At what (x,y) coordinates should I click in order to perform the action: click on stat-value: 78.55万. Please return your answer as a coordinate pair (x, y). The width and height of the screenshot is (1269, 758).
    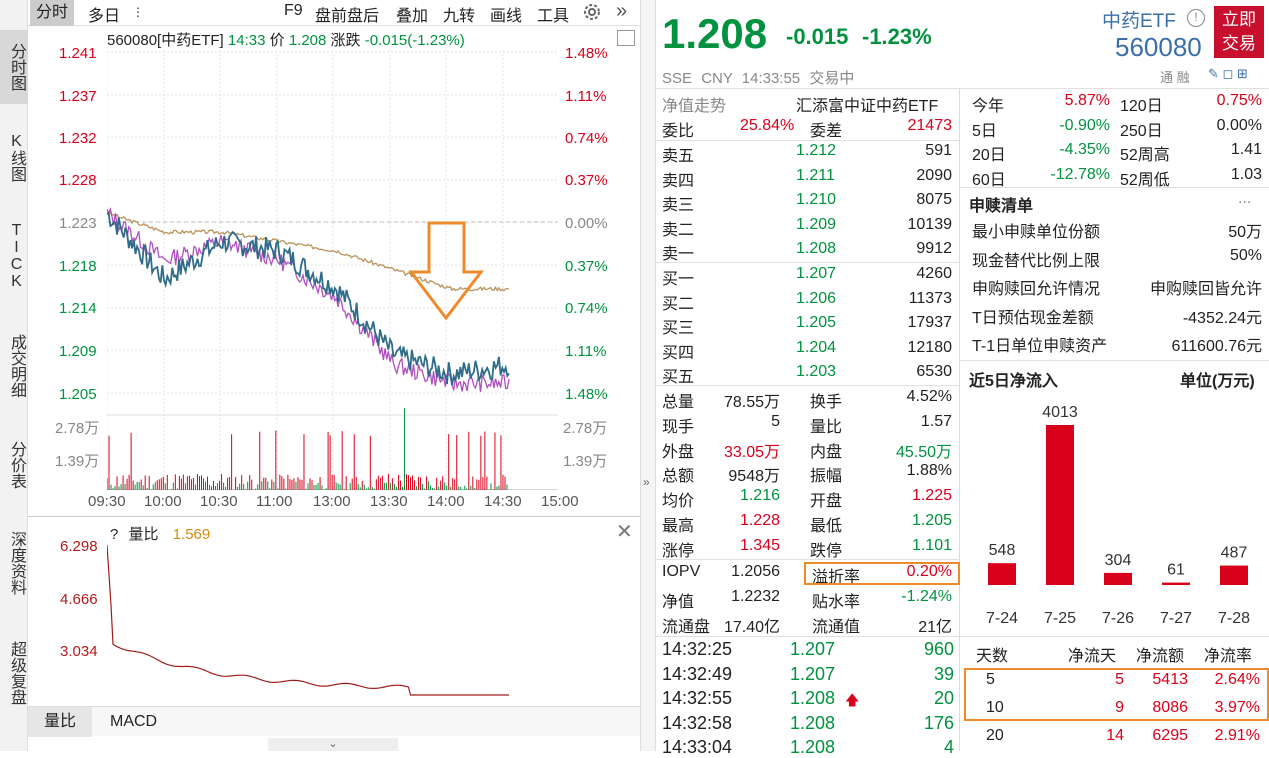
    Looking at the image, I should click on (751, 402).